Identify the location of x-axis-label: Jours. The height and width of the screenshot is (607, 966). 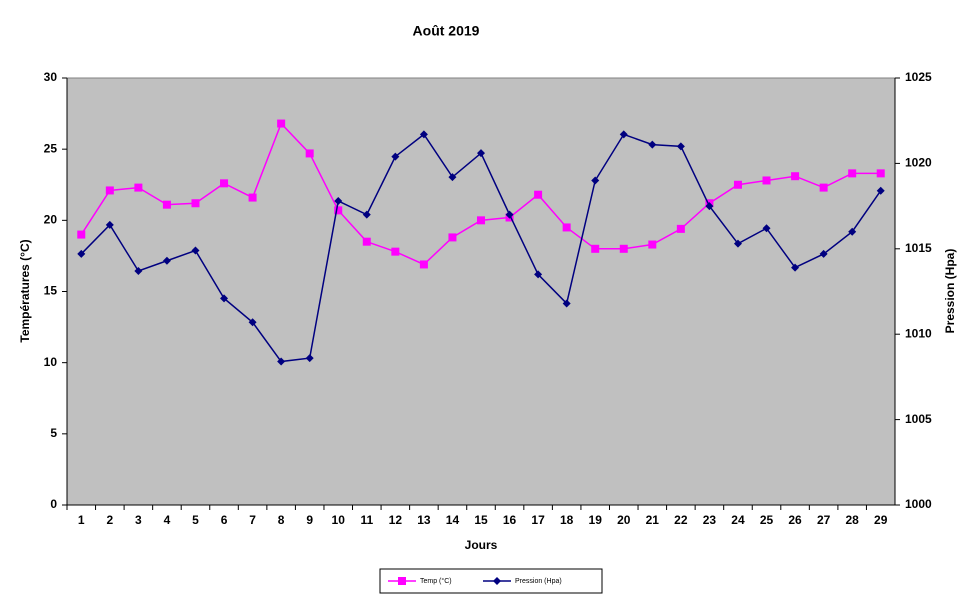
(481, 545).